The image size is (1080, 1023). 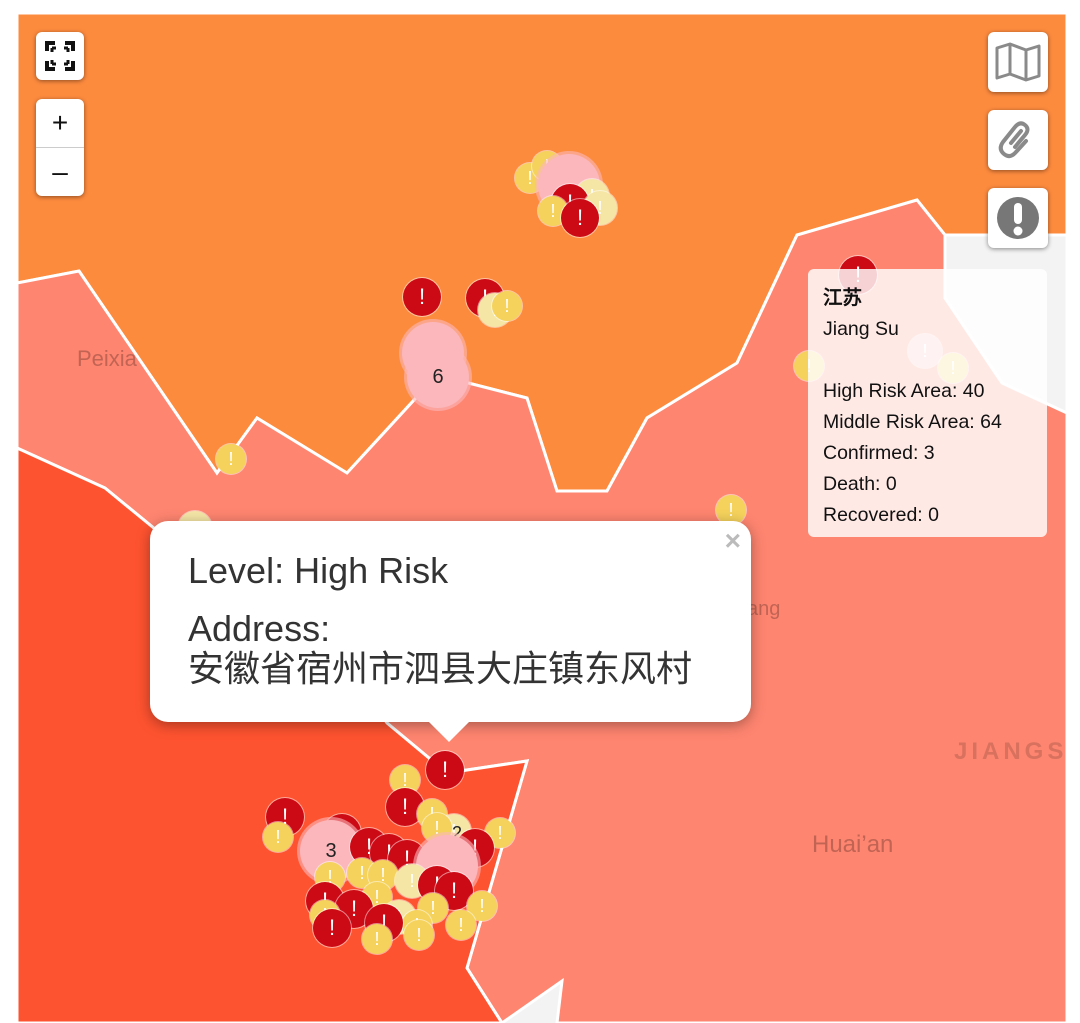 What do you see at coordinates (879, 453) in the screenshot?
I see `confirmed-count: Confirmed: 3` at bounding box center [879, 453].